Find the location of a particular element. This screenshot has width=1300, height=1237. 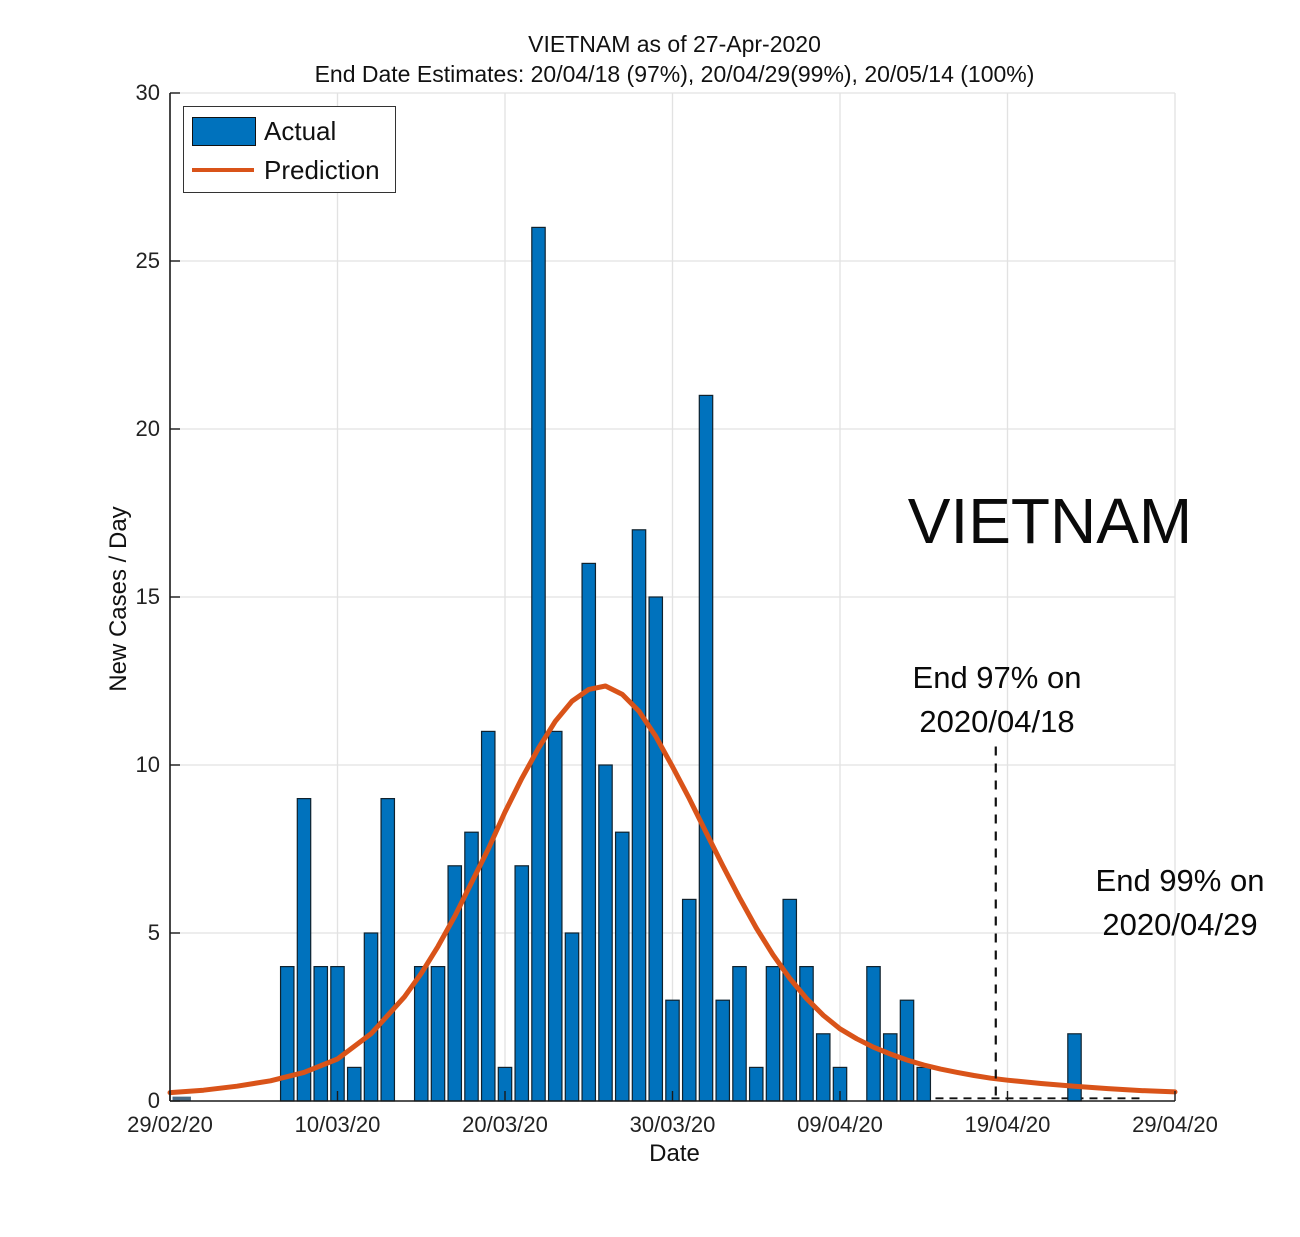

x-axis-label: Date is located at coordinates (674, 1153).